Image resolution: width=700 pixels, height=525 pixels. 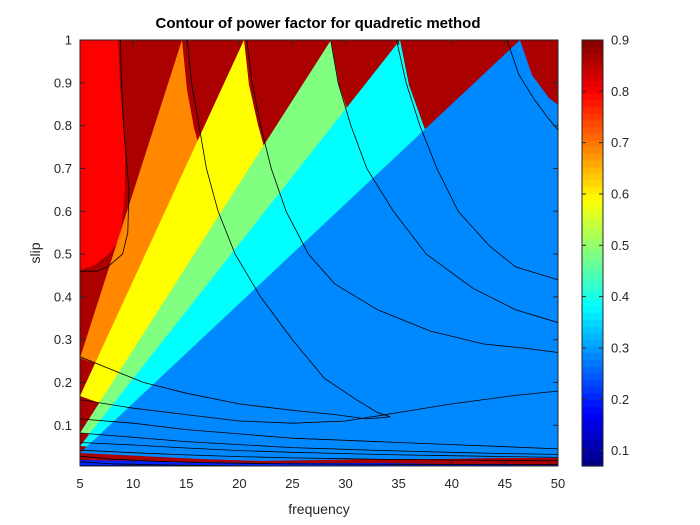 I want to click on x-tick-label: 20, so click(x=239, y=483).